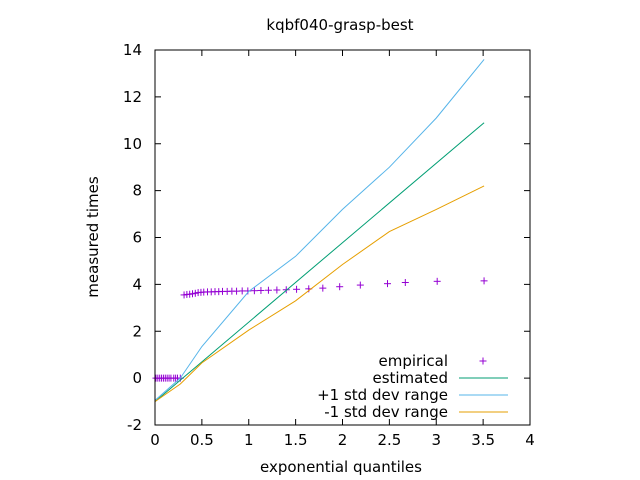 Image resolution: width=640 pixels, height=480 pixels. I want to click on x-tick-label: 3.5, so click(483, 440).